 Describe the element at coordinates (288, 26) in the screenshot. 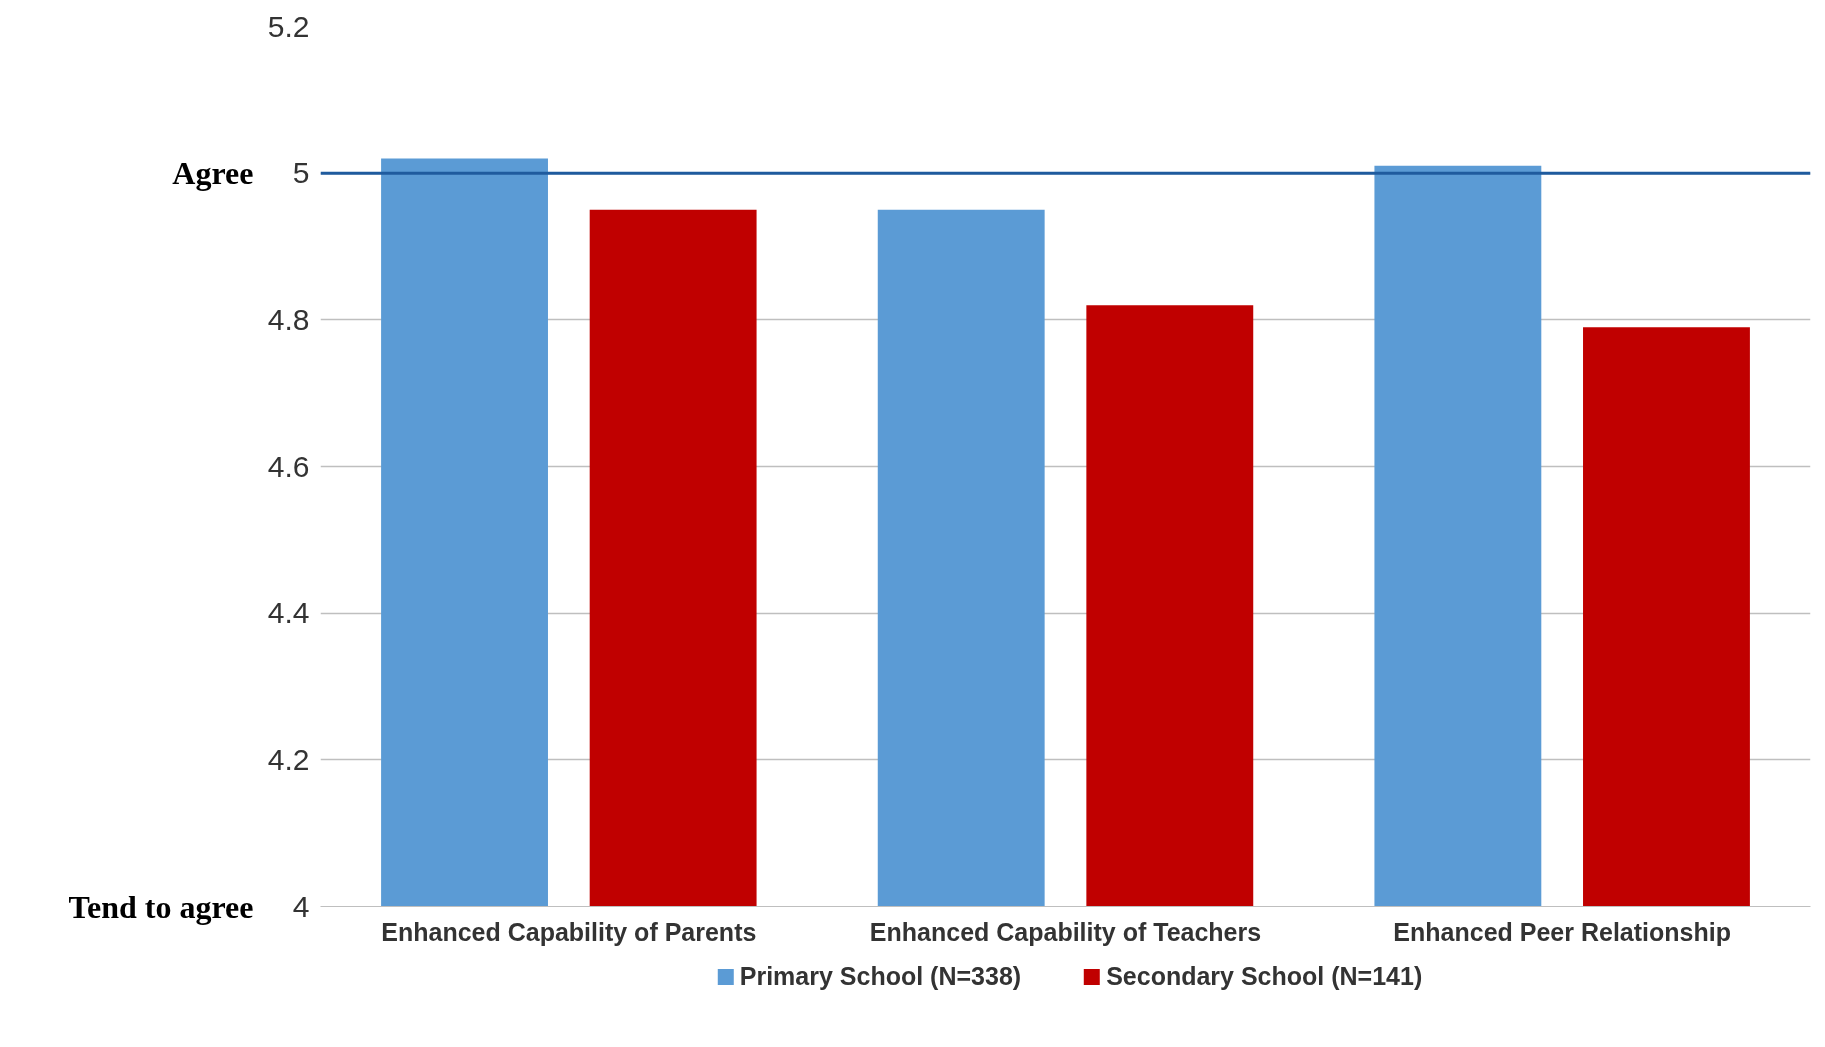

I see `y-tick-label: 5.2` at that location.